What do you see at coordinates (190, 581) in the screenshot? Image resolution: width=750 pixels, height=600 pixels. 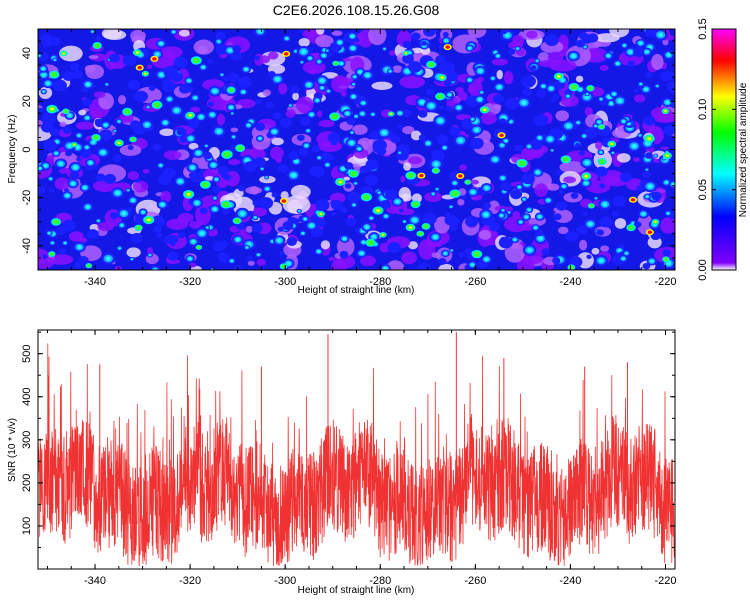 I see `x-tick-label: -320` at bounding box center [190, 581].